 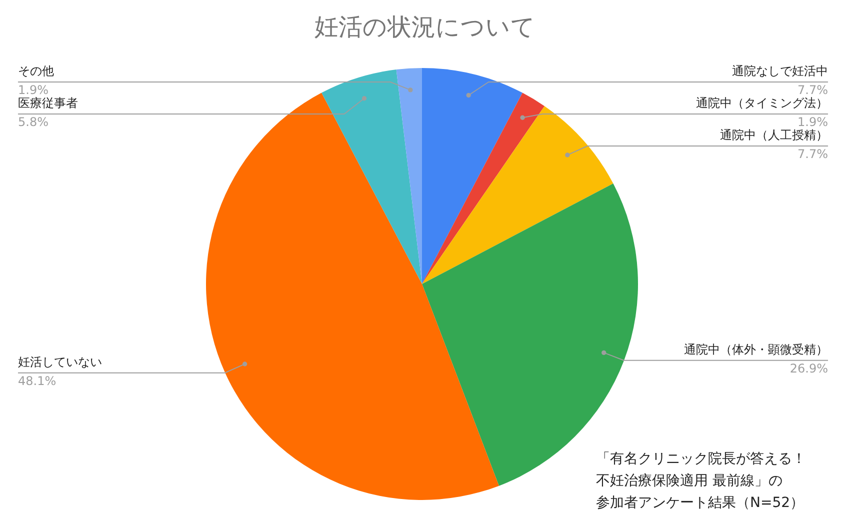 What do you see at coordinates (60, 361) in the screenshot?
I see `slice-label: 妊活していない` at bounding box center [60, 361].